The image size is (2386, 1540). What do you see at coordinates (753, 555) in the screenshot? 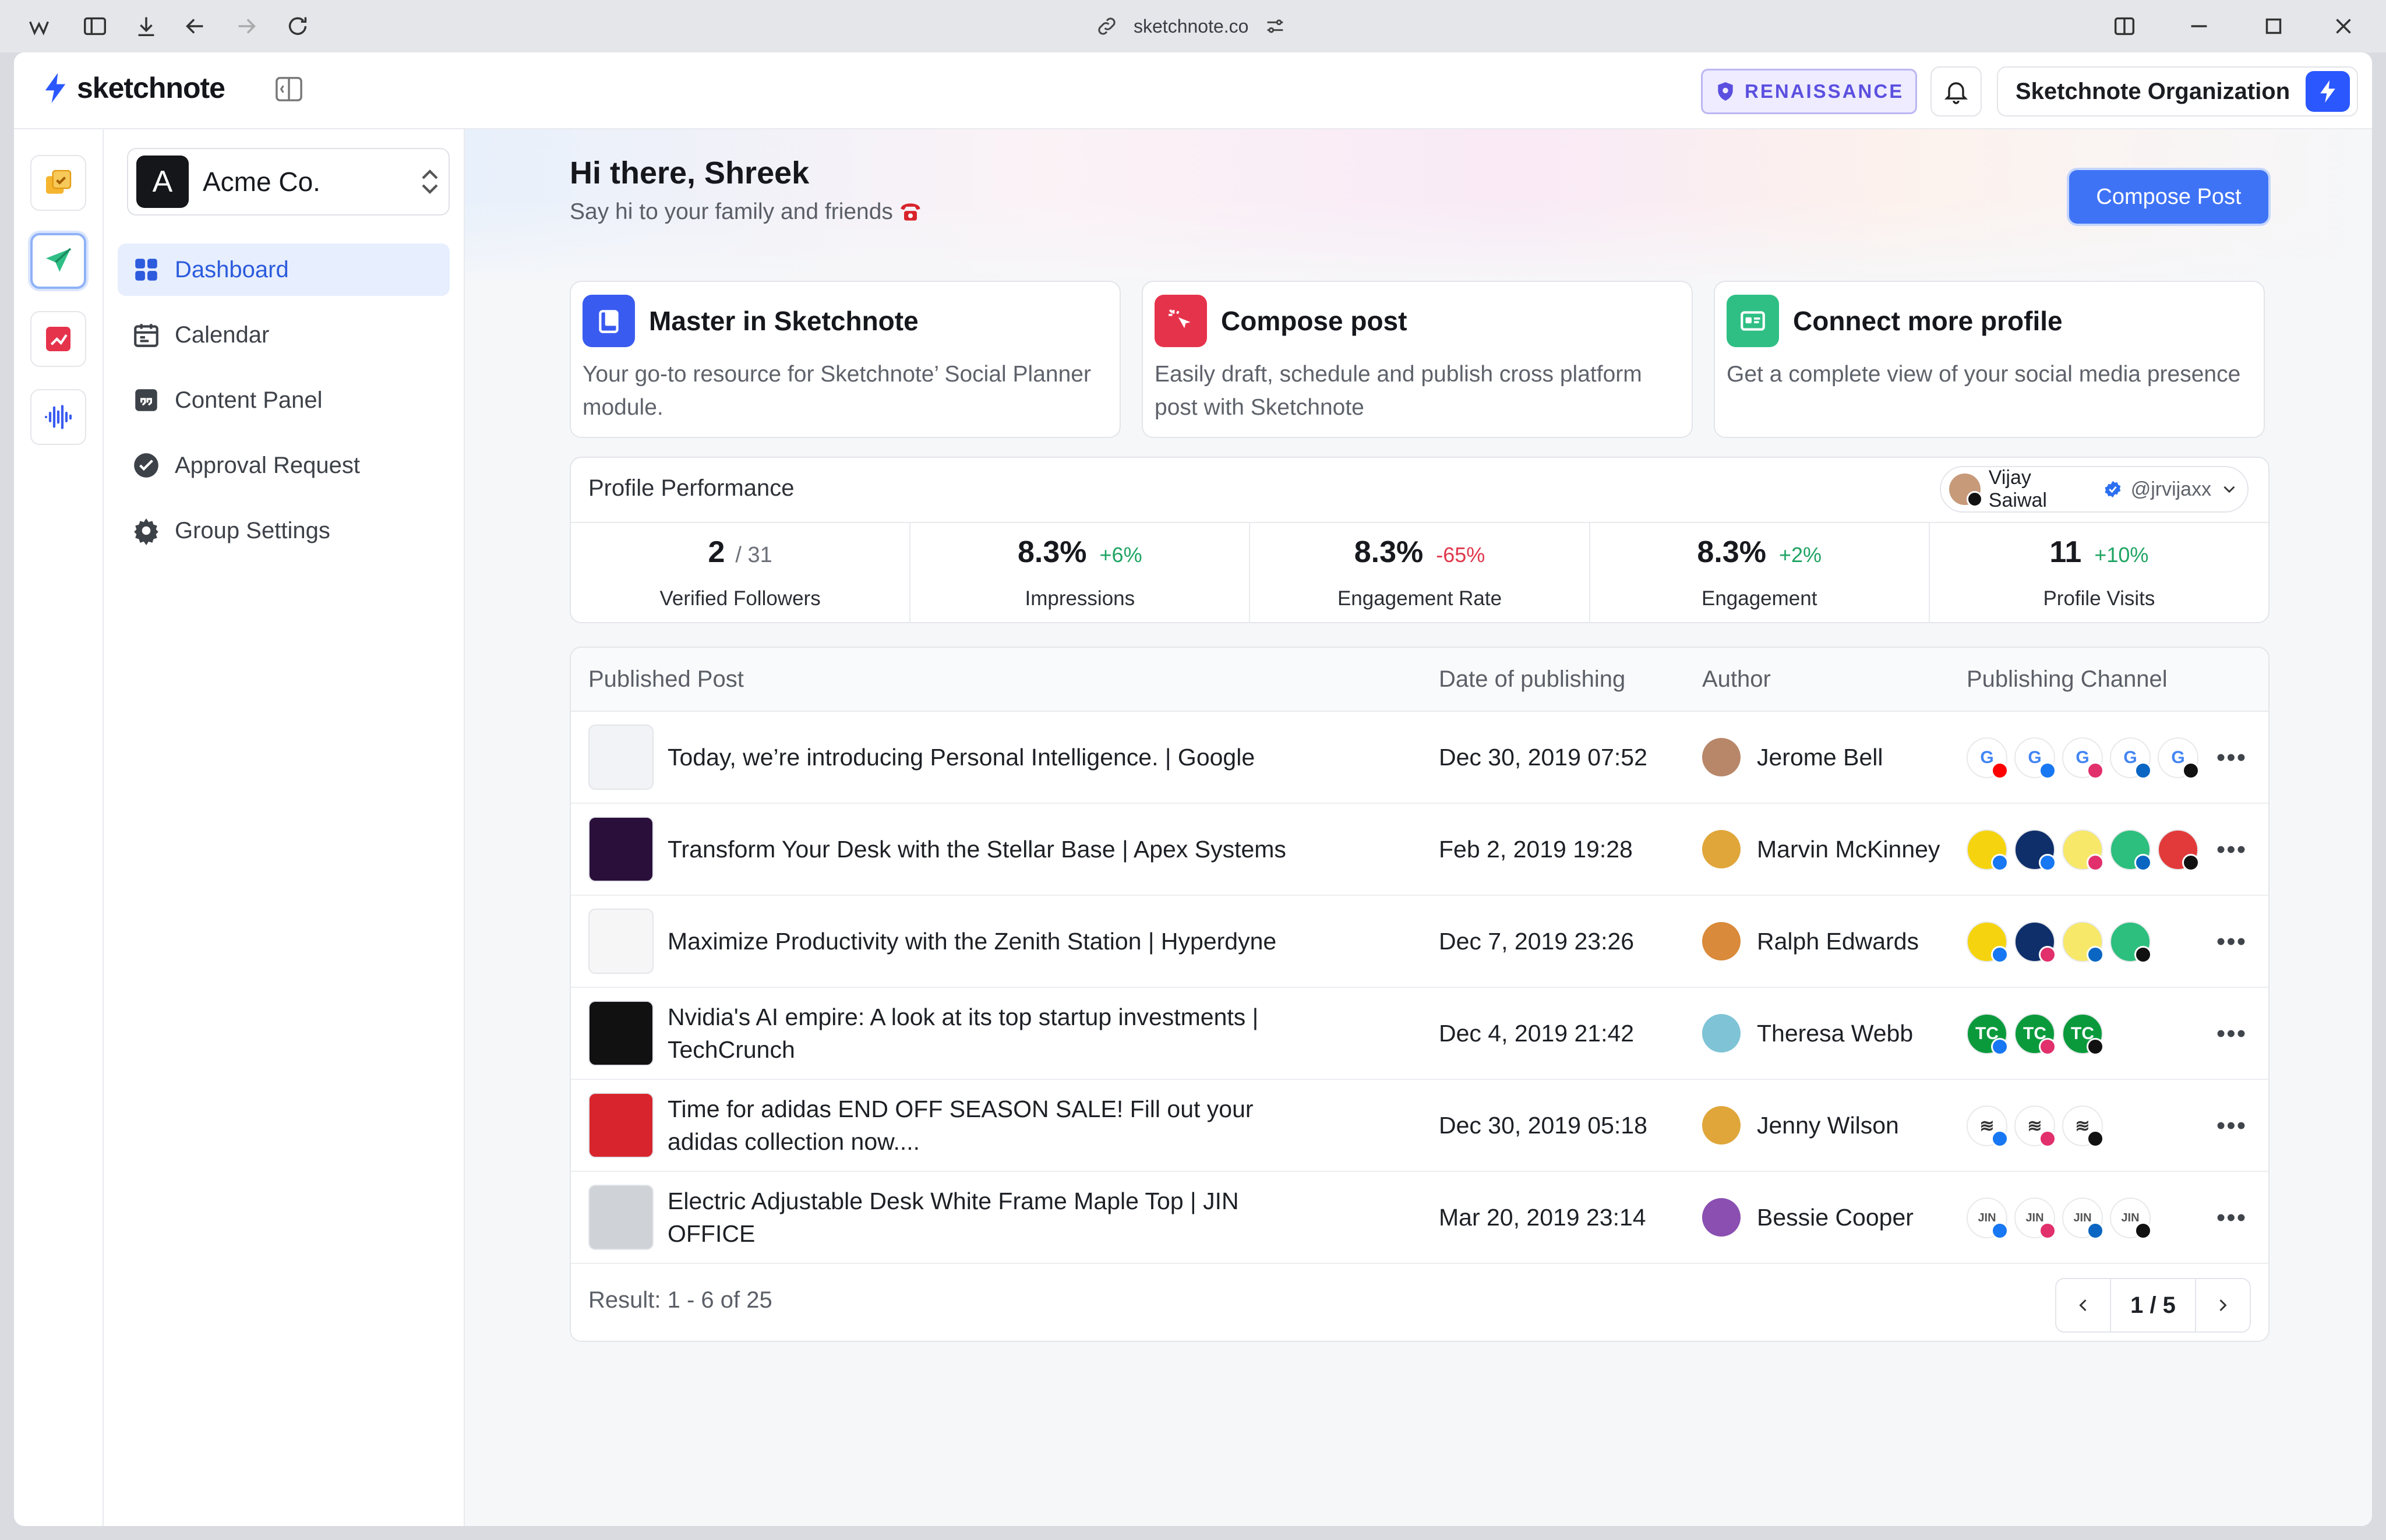
I see `stat-total: / 31` at bounding box center [753, 555].